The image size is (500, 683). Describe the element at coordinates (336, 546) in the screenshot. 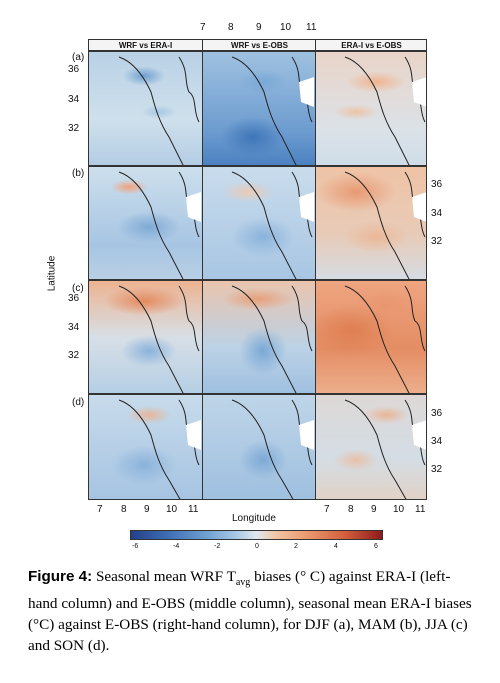

I see `colorbar-tick: 4` at that location.